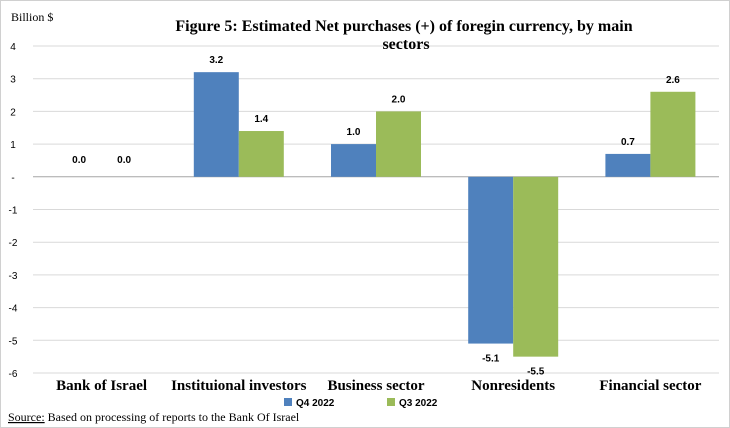 This screenshot has height=428, width=730. Describe the element at coordinates (315, 403) in the screenshot. I see `legend-label-q4: Q4 2022` at that location.